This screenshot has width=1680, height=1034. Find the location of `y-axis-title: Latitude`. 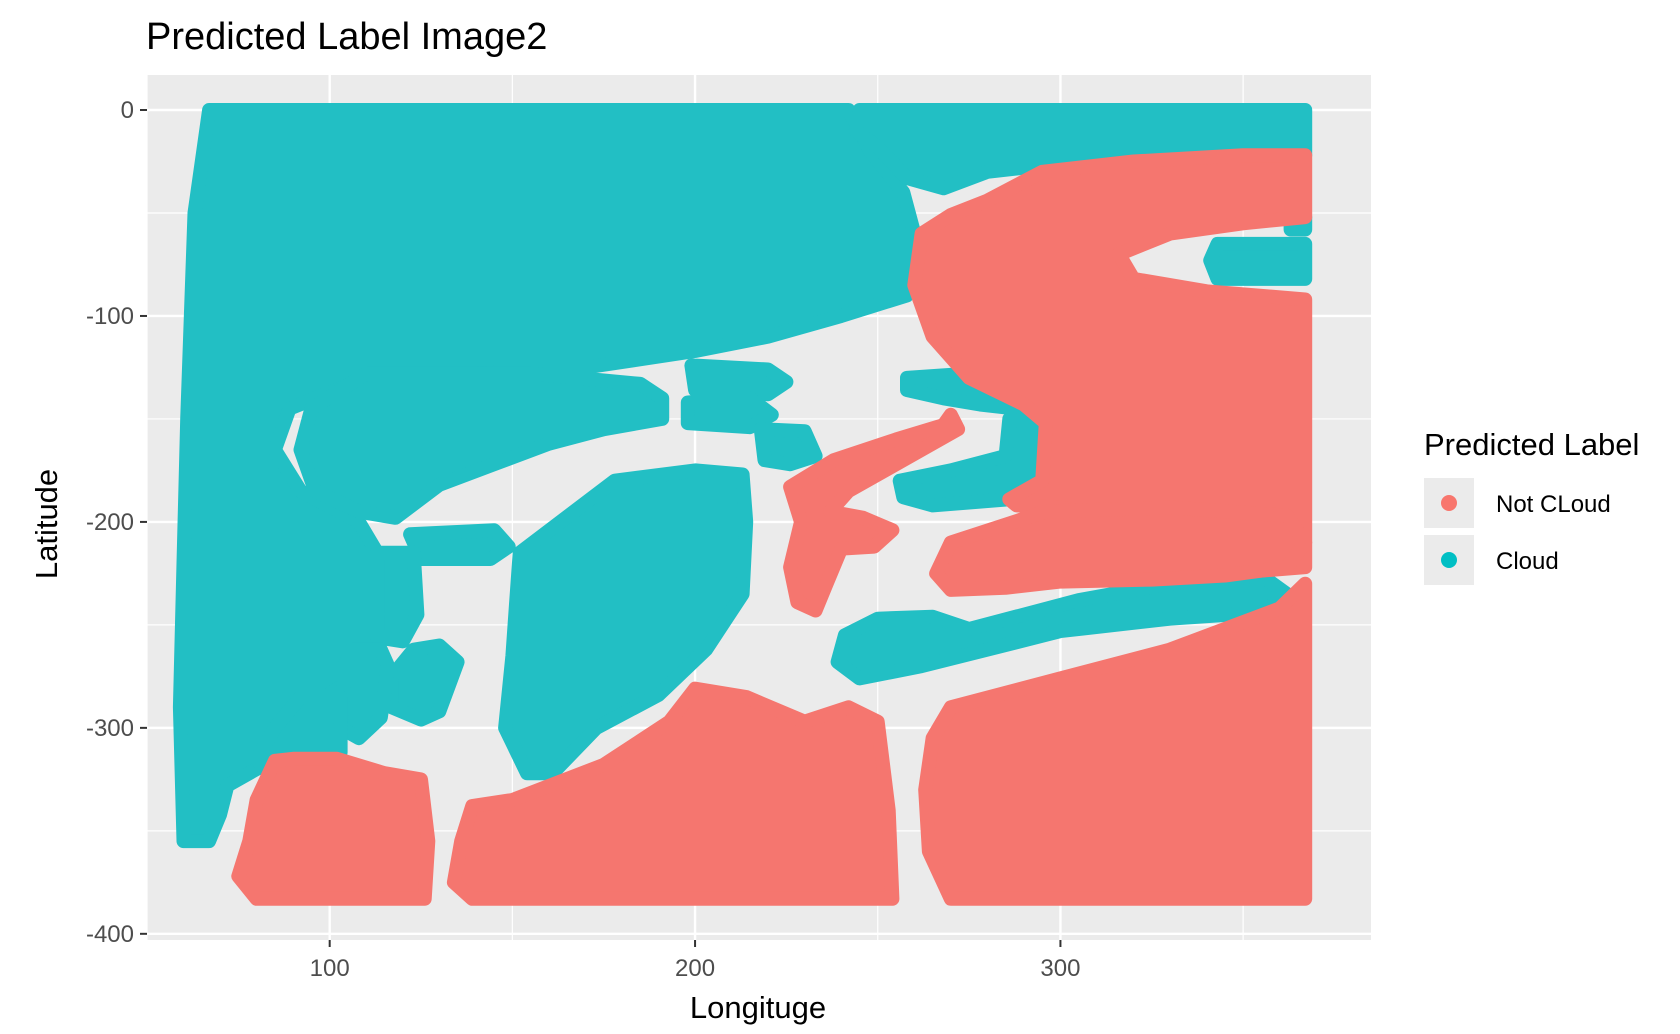

y-axis-title: Latitude is located at coordinates (46, 524).